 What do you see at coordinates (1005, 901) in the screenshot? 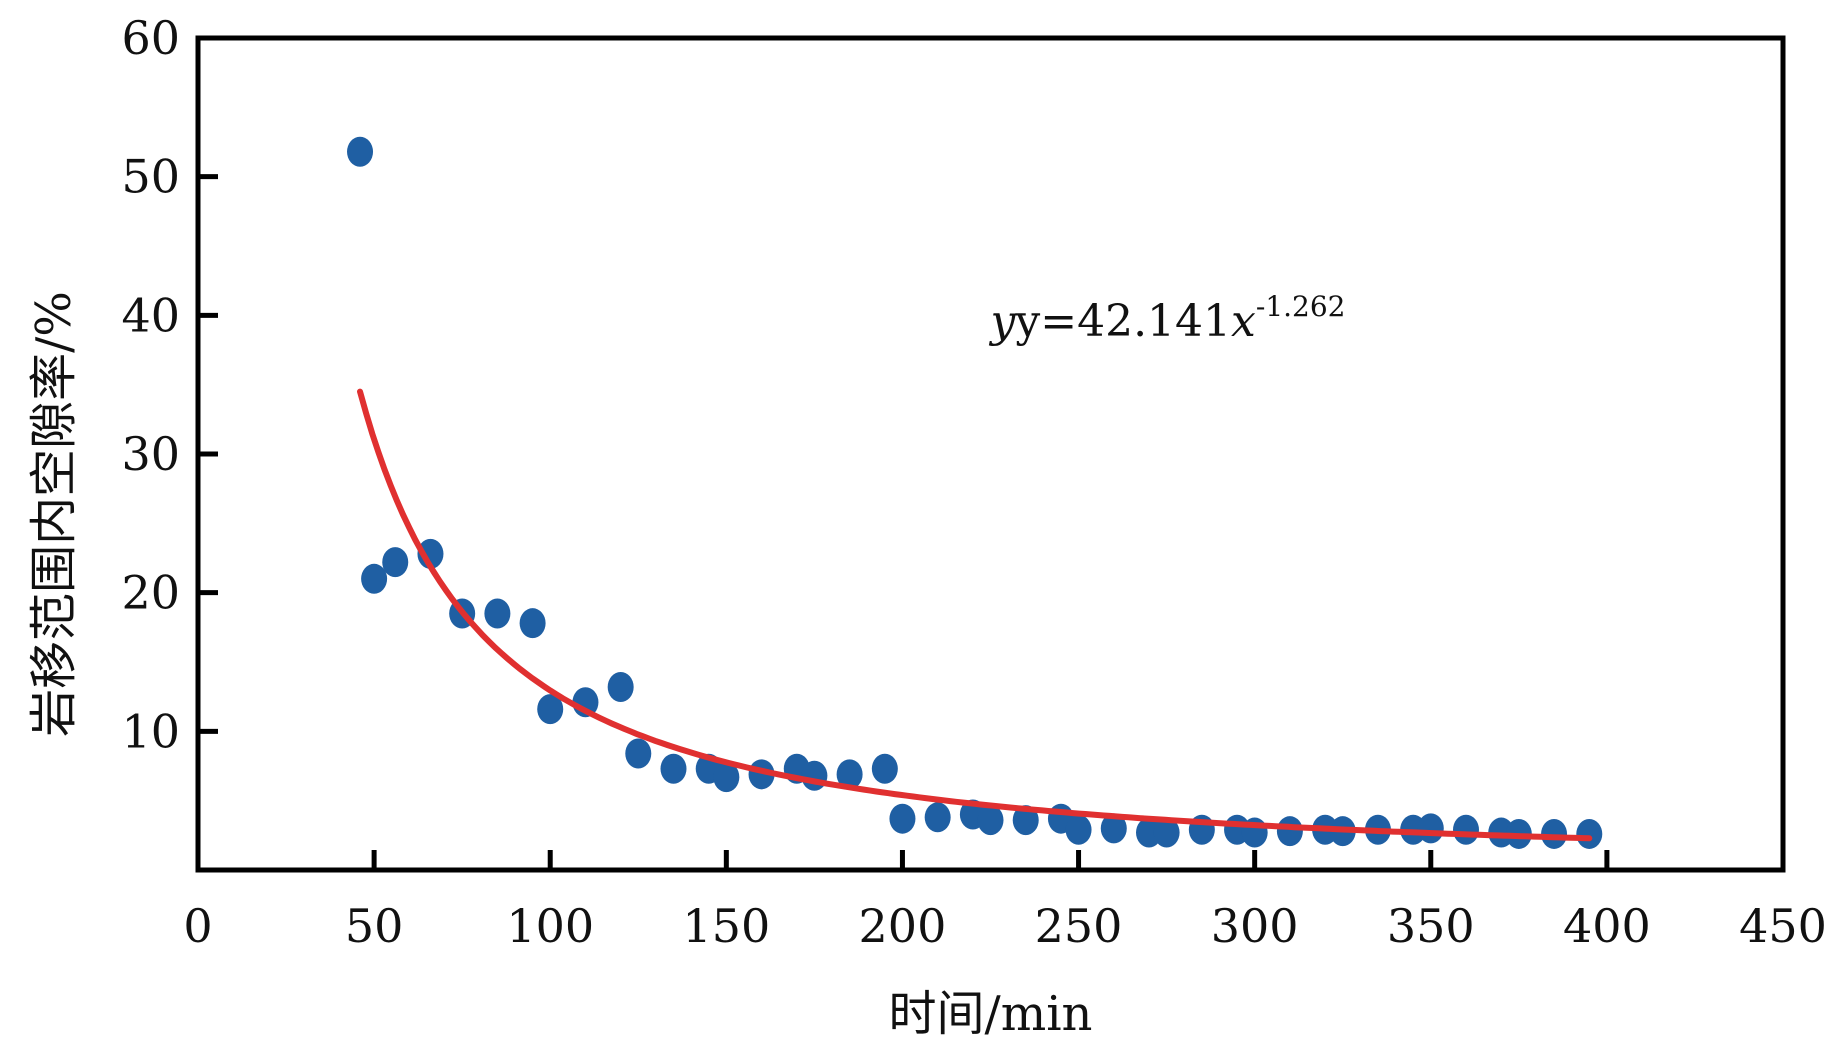
I see `x-ticks: 0 50 100 150 200 250 300 350 400 450` at bounding box center [1005, 901].